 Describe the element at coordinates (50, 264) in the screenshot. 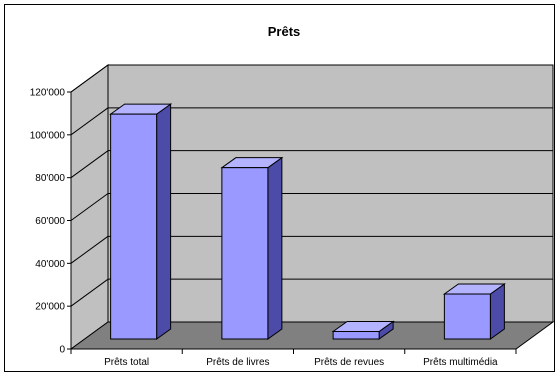

I see `y-tick-label: 40'000` at that location.